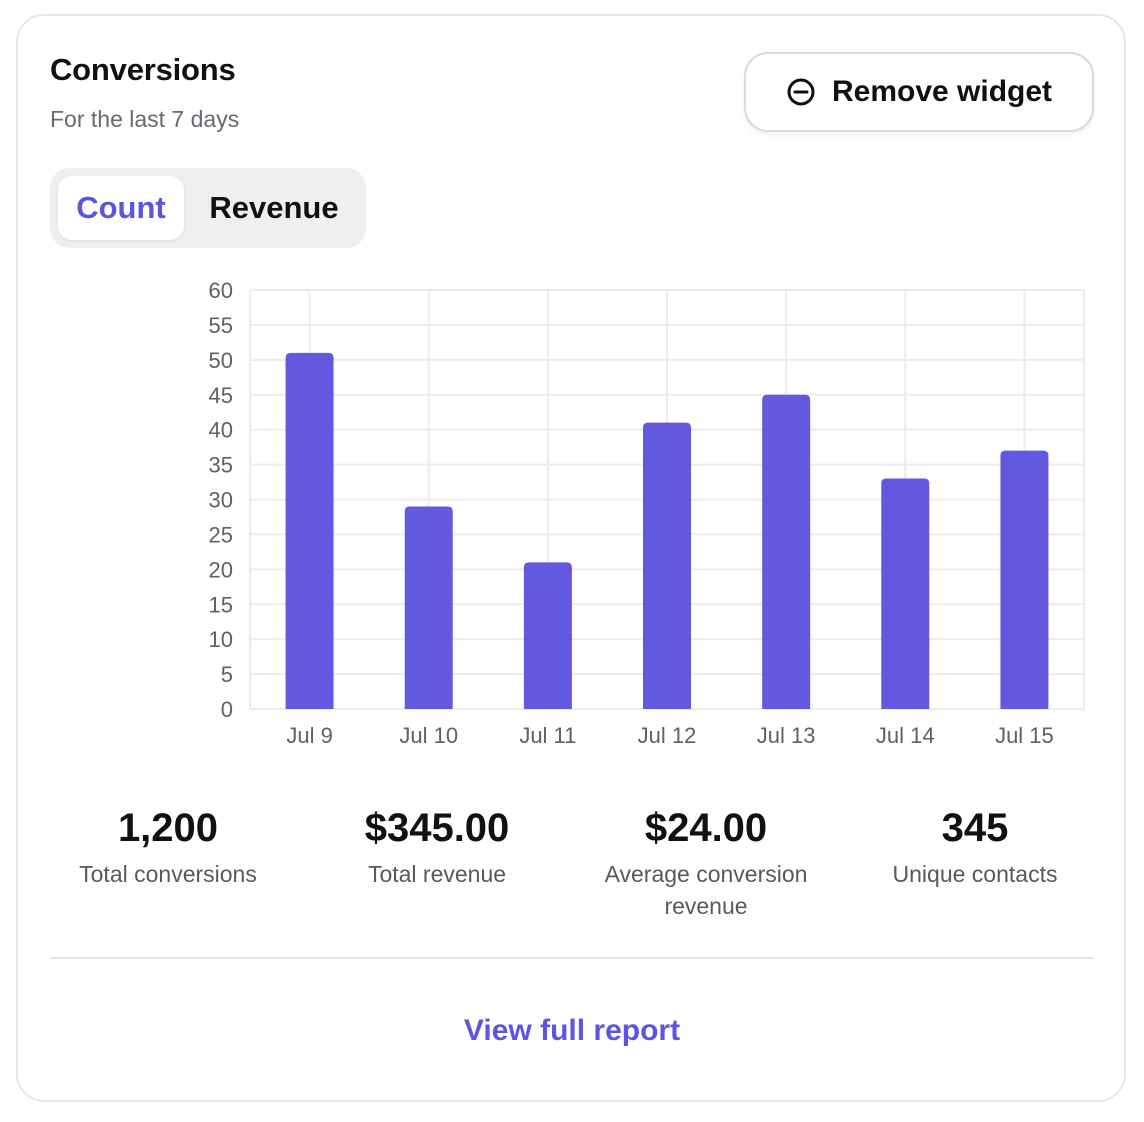  Describe the element at coordinates (221, 430) in the screenshot. I see `y-tick-label: 40` at that location.